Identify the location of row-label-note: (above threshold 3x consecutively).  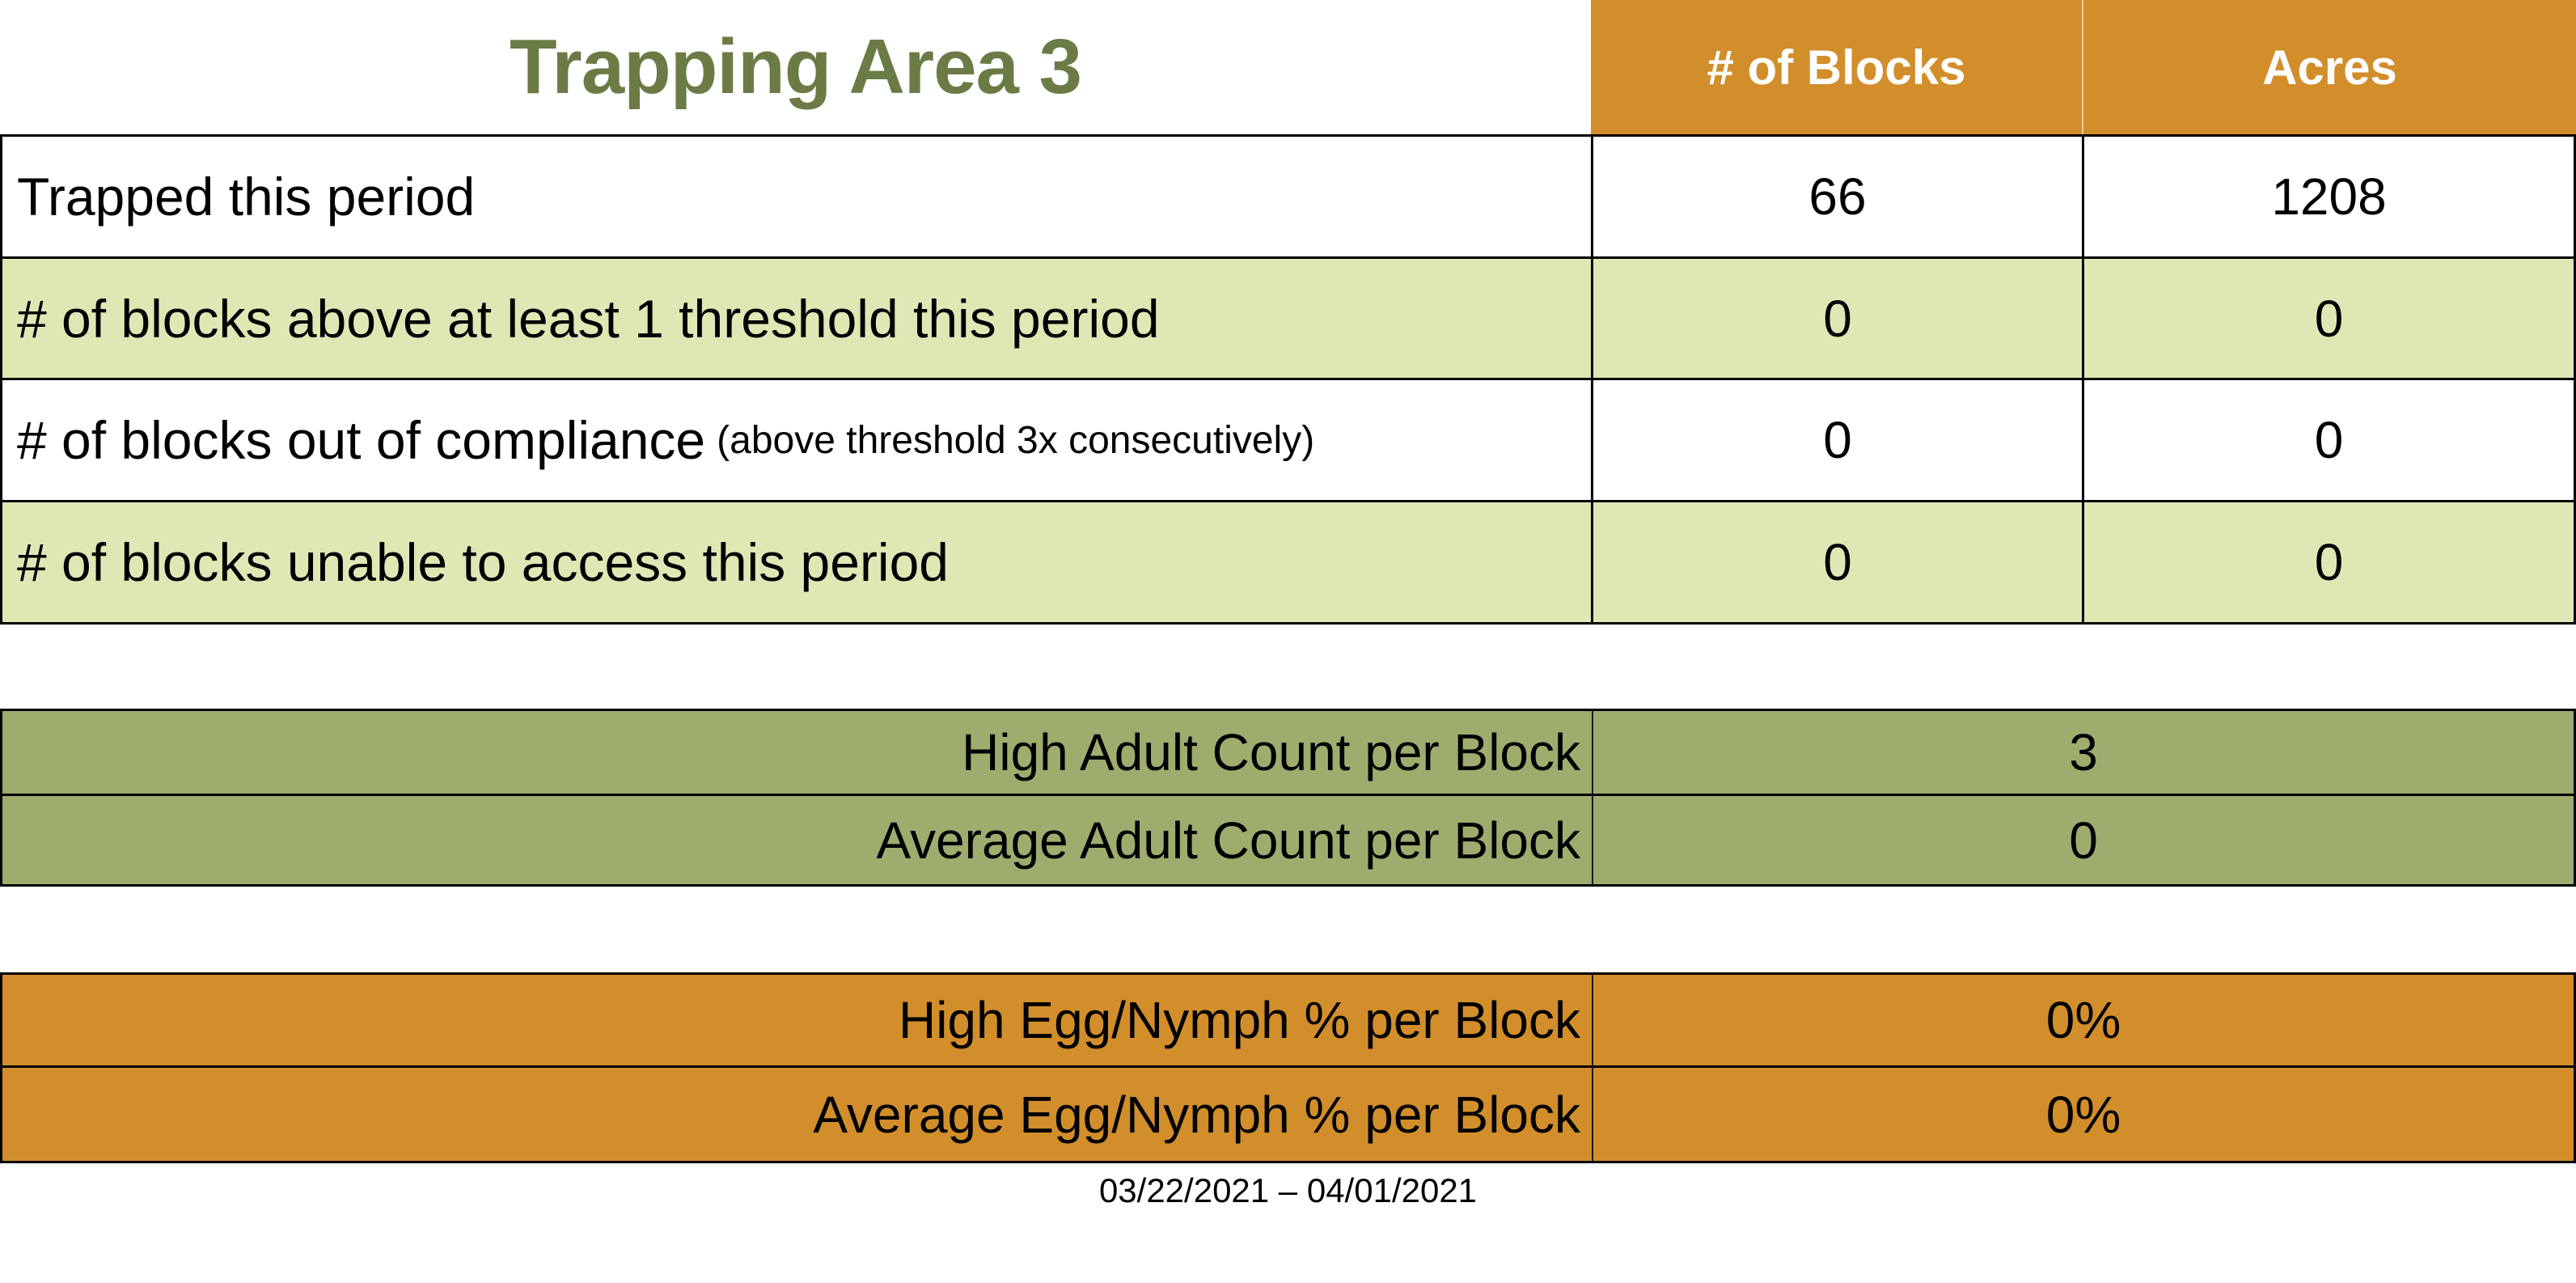
(1016, 440).